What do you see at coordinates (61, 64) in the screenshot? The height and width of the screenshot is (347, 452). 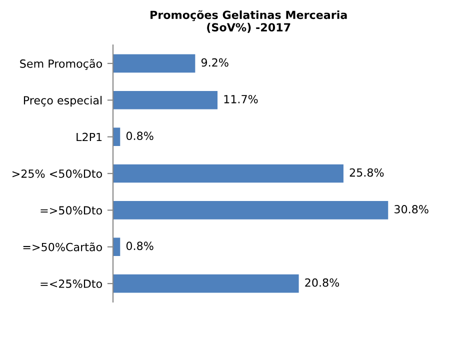 I see `y-tick-label: Sem Promoção` at bounding box center [61, 64].